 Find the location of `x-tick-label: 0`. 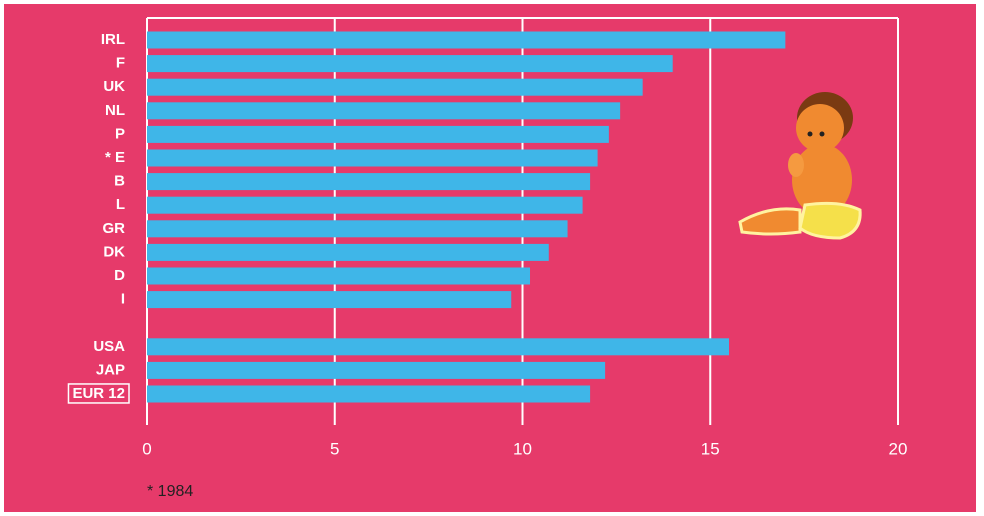

x-tick-label: 0 is located at coordinates (146, 448).